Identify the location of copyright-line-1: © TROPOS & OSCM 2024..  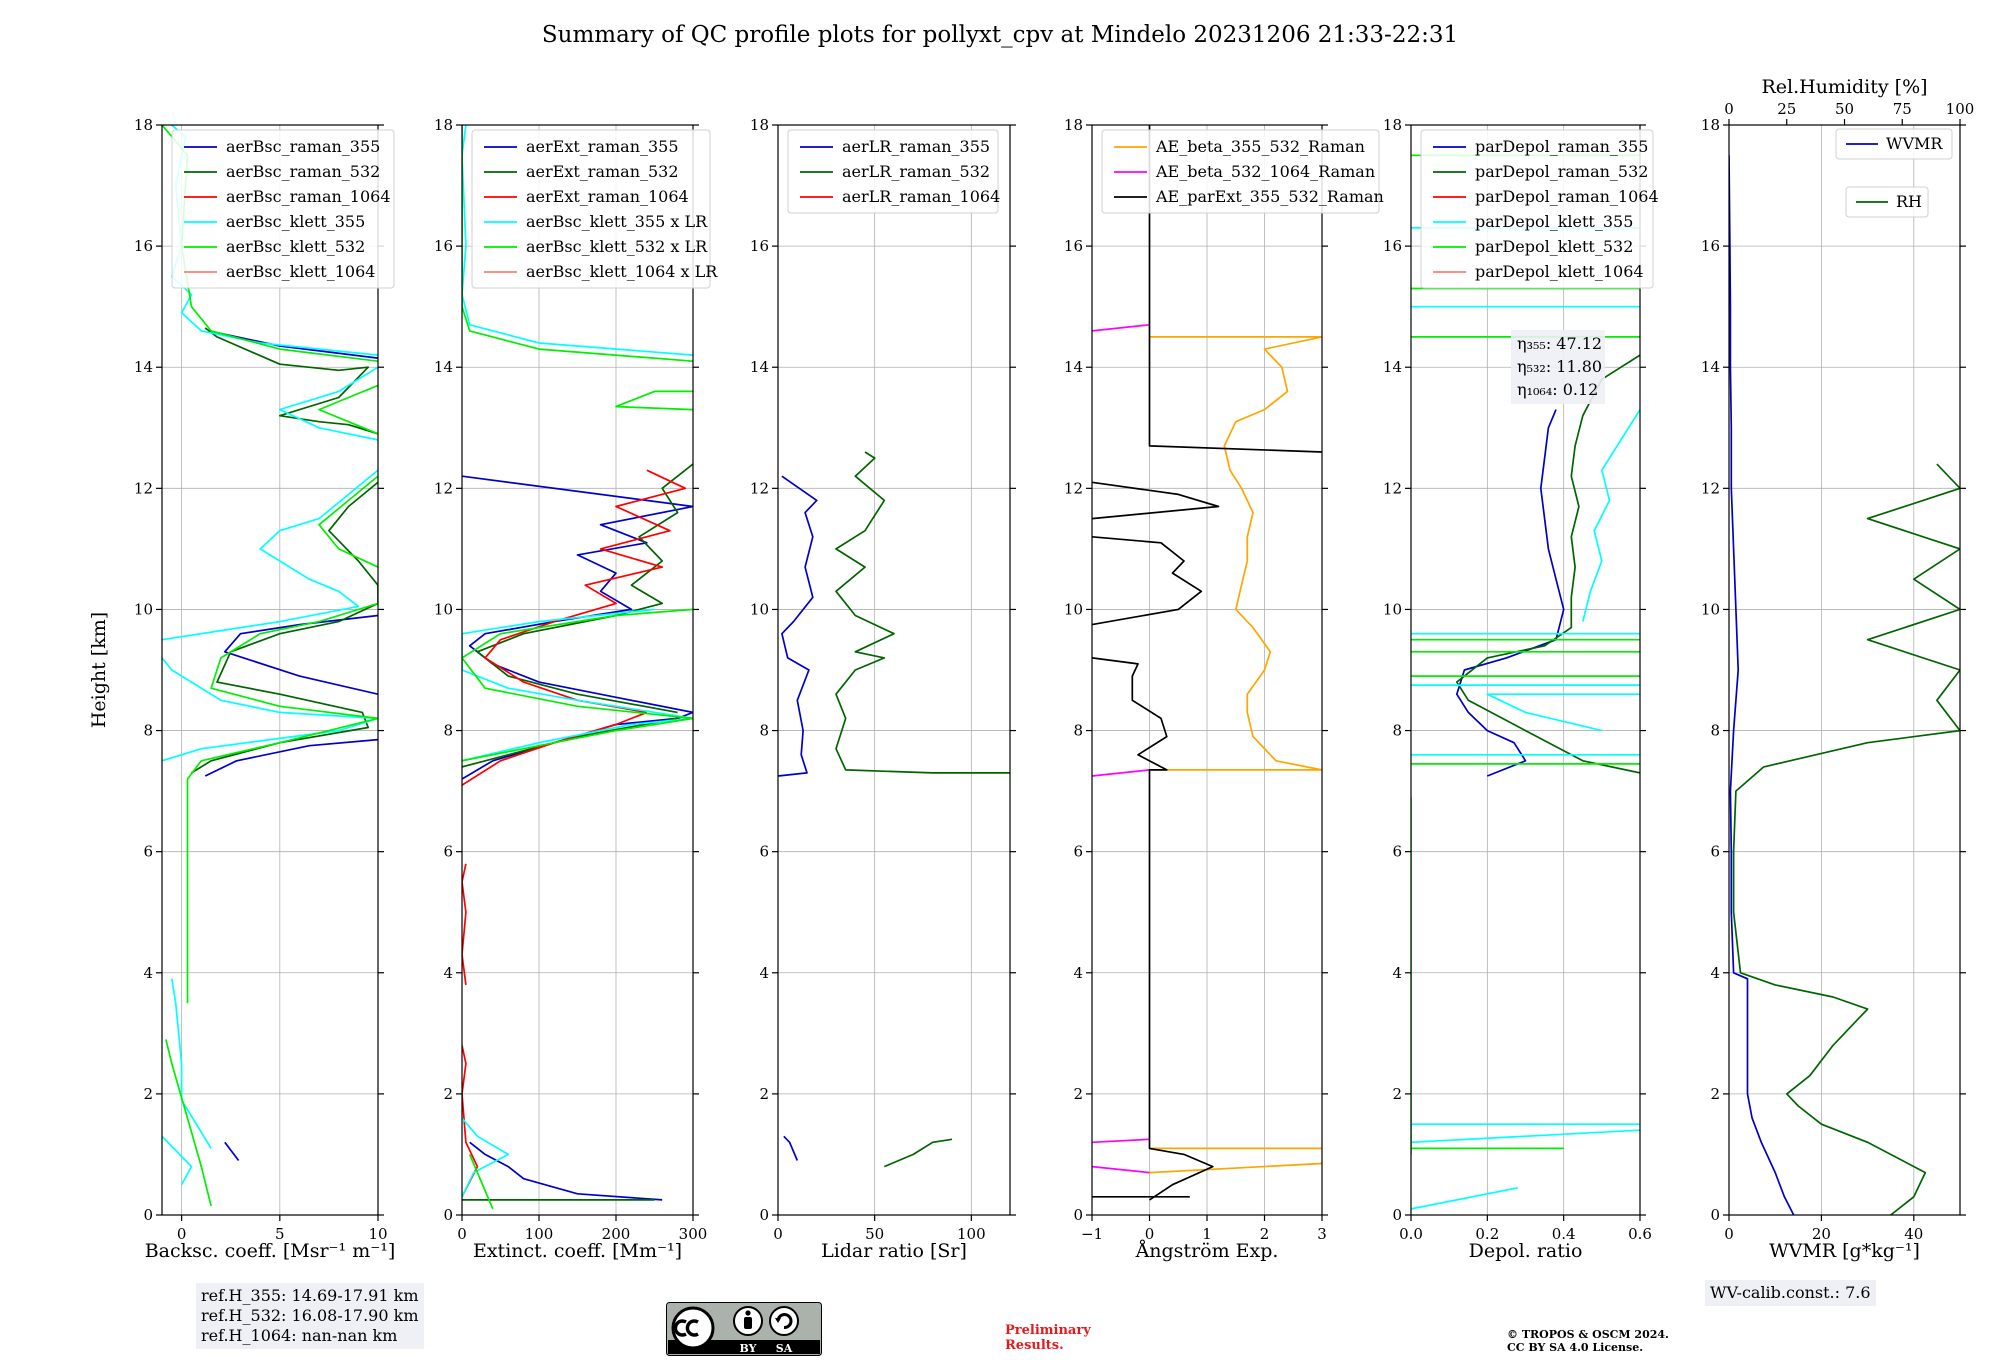
(1588, 1334).